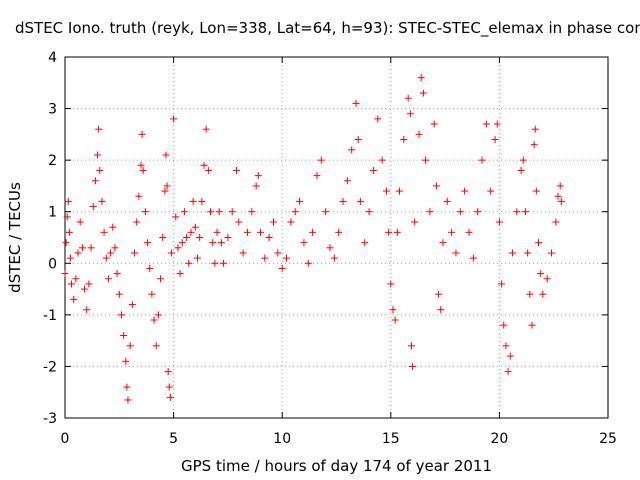 The width and height of the screenshot is (640, 480). I want to click on y-tick-label: 2, so click(52, 161).